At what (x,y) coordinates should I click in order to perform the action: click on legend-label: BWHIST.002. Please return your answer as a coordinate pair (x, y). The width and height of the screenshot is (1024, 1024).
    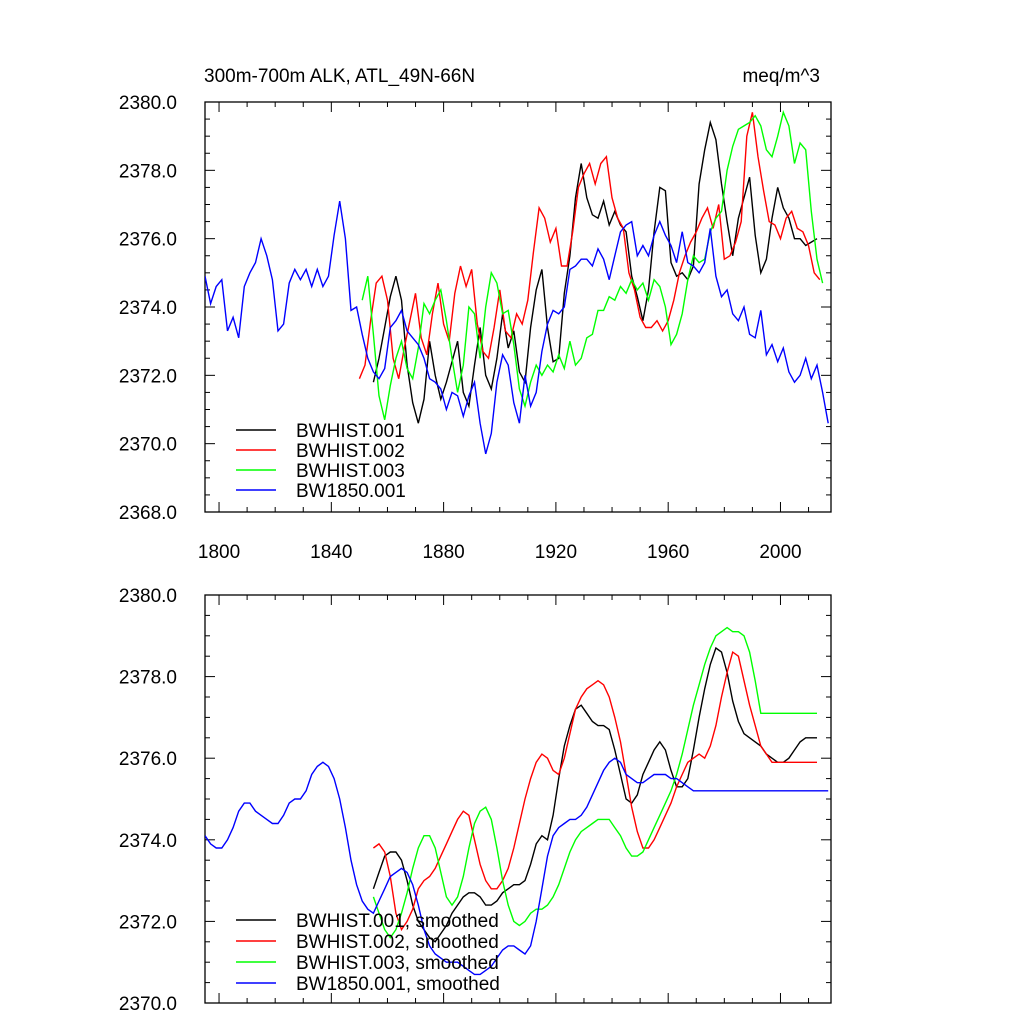
    Looking at the image, I should click on (350, 451).